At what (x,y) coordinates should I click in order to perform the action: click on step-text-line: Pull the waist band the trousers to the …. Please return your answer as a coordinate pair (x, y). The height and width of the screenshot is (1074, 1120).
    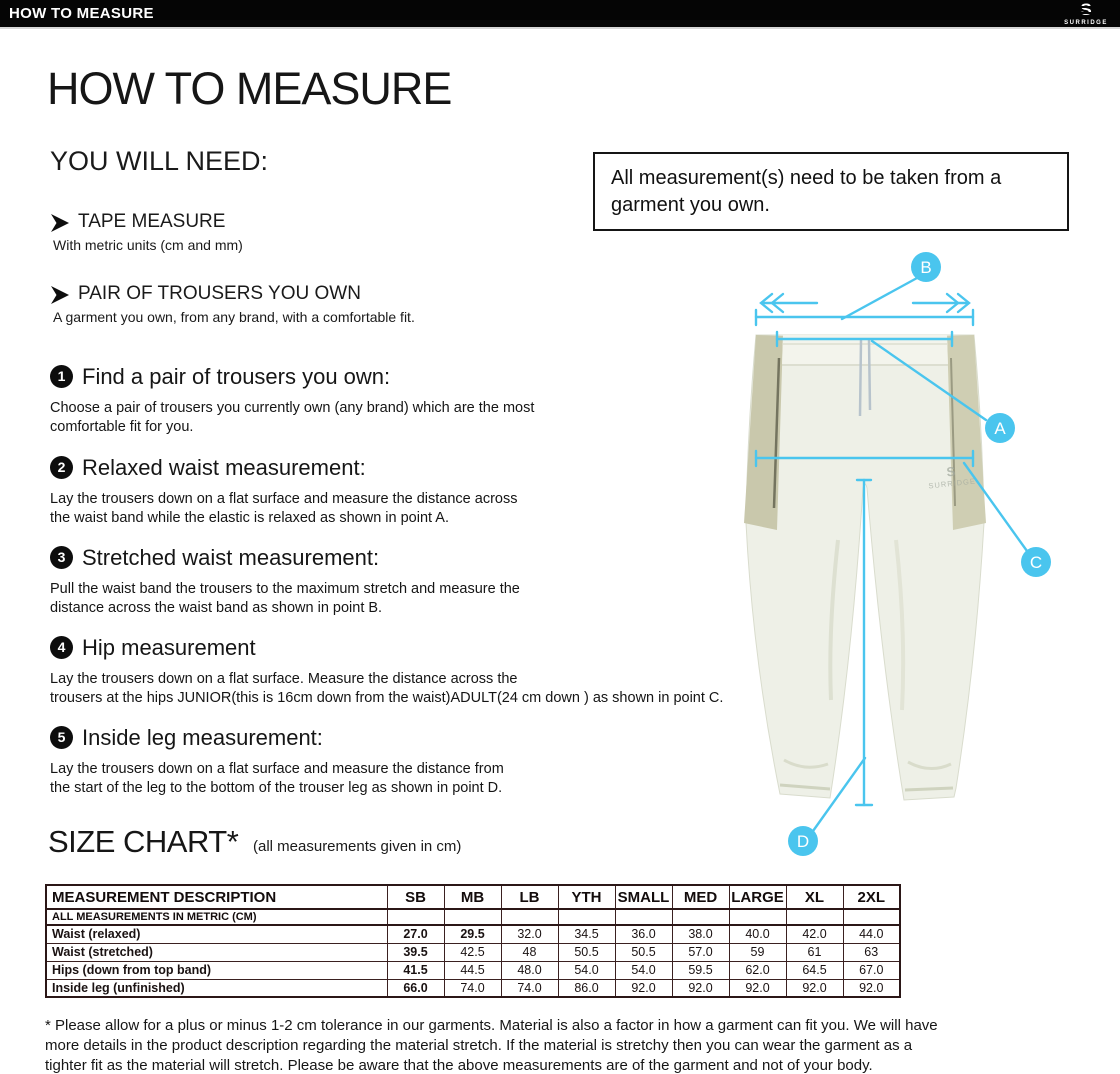
    Looking at the image, I should click on (285, 589).